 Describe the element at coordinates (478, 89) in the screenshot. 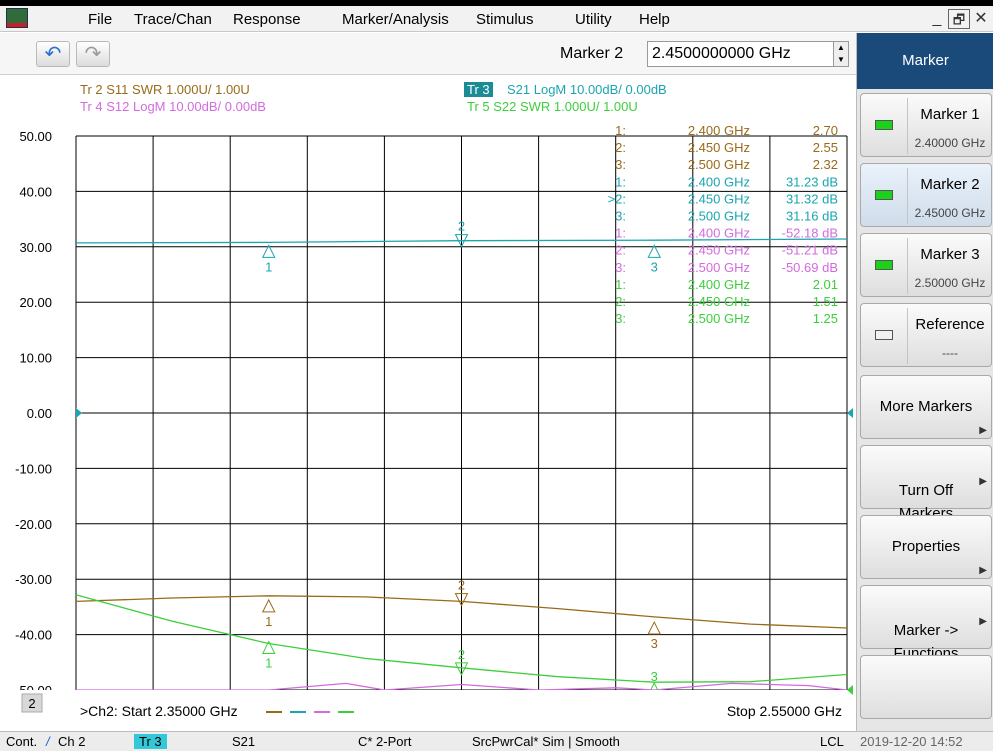

I see `trace-tag-tr3: Tr 3` at that location.